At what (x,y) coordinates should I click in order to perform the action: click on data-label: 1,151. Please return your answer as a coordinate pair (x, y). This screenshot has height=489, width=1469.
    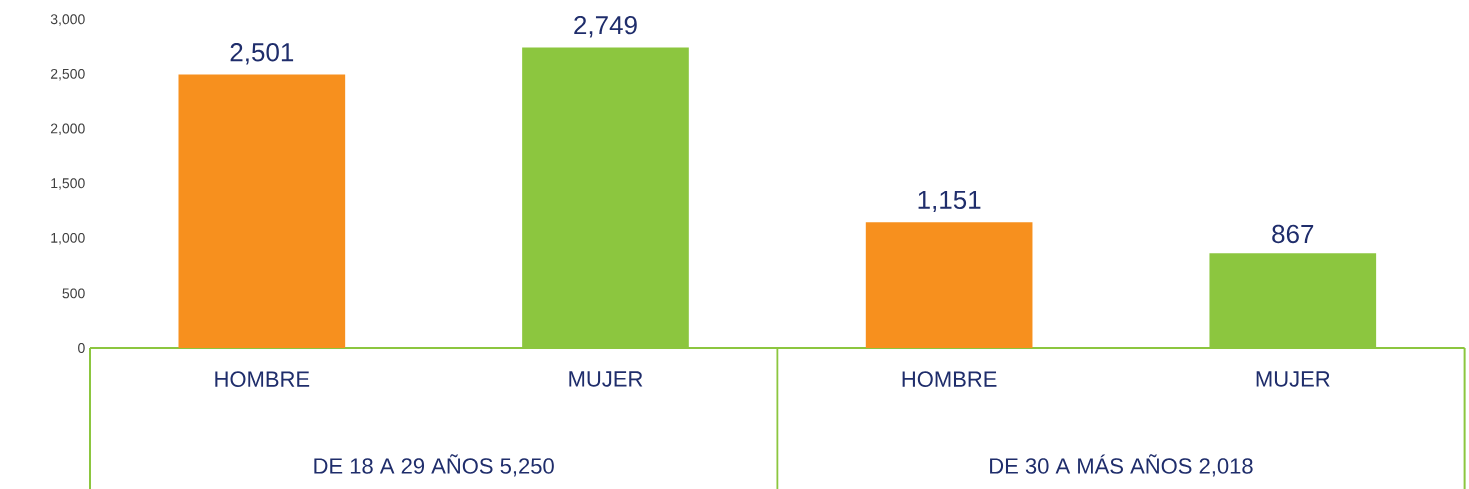
    Looking at the image, I should click on (949, 201).